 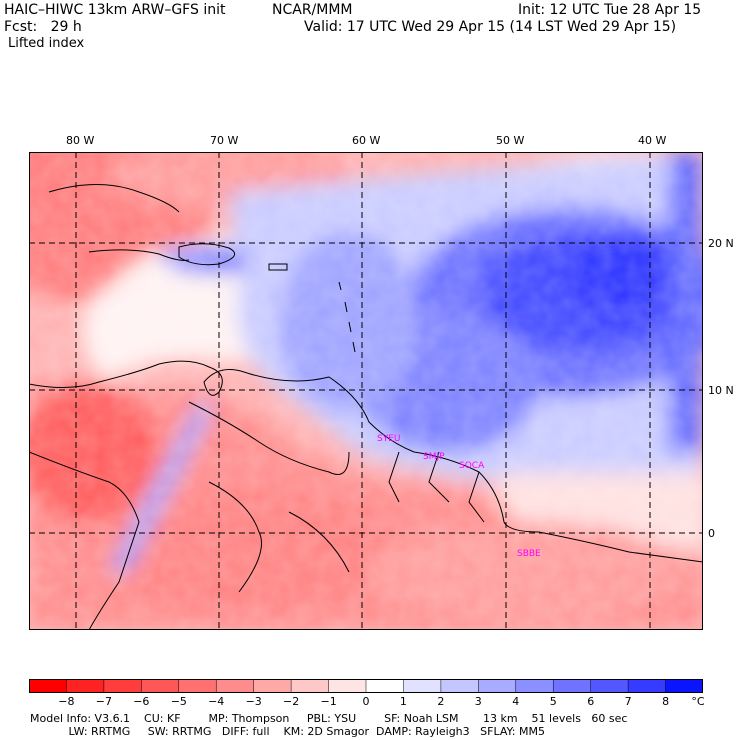 What do you see at coordinates (43, 27) in the screenshot?
I see `forecast-hour: Fcst: 29 h` at bounding box center [43, 27].